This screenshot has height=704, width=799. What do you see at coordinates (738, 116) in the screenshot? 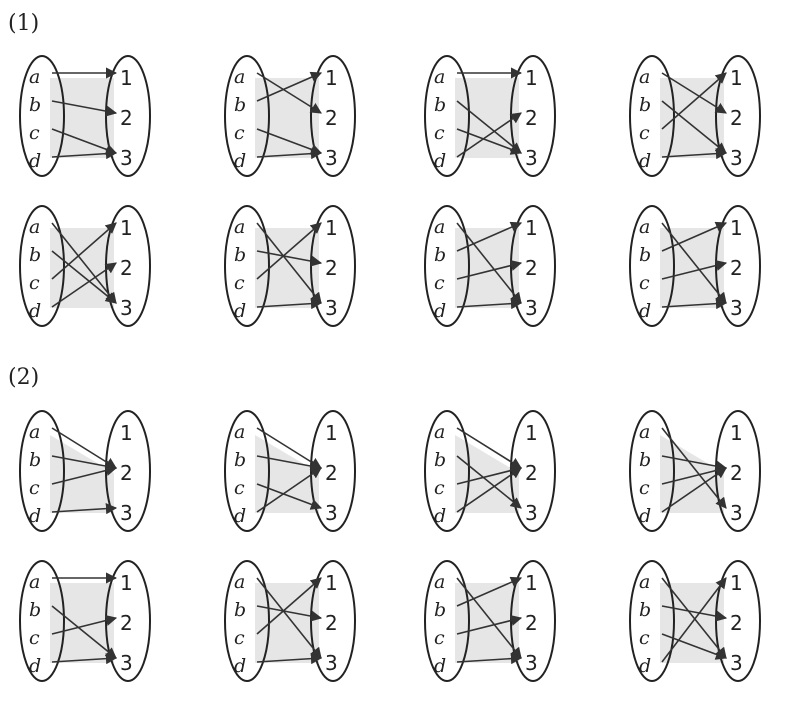
I see `codomain-oval` at bounding box center [738, 116].